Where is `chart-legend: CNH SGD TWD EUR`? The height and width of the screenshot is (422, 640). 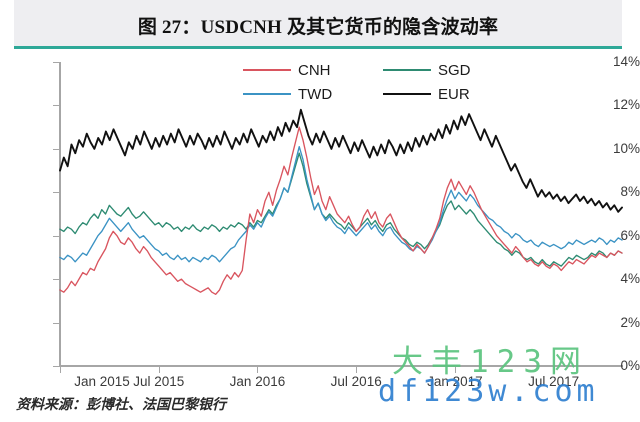
chart-legend: CNH SGD TWD EUR is located at coordinates (378, 82).